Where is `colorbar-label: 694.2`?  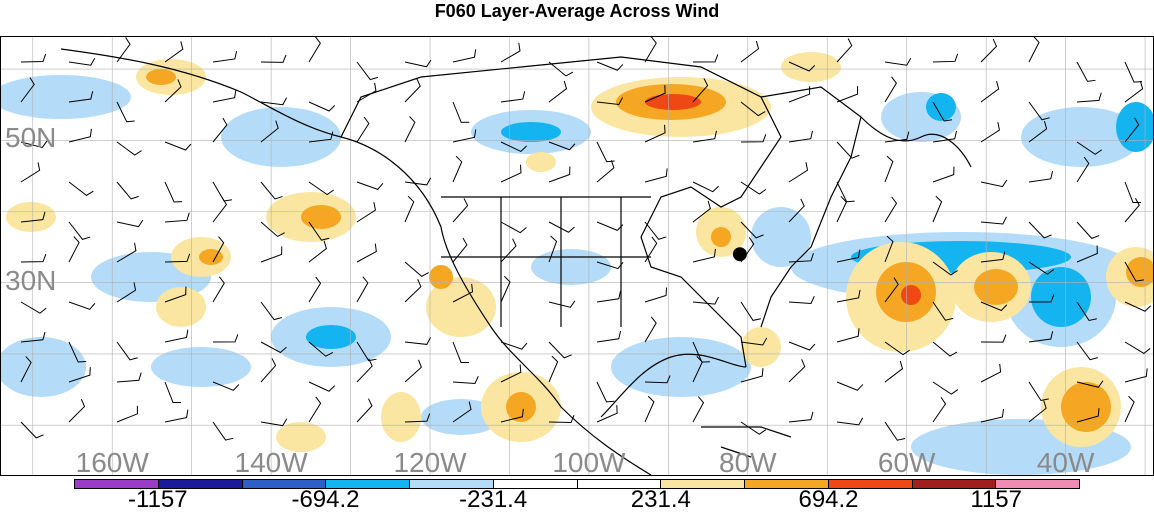
colorbar-label: 694.2 is located at coordinates (828, 499).